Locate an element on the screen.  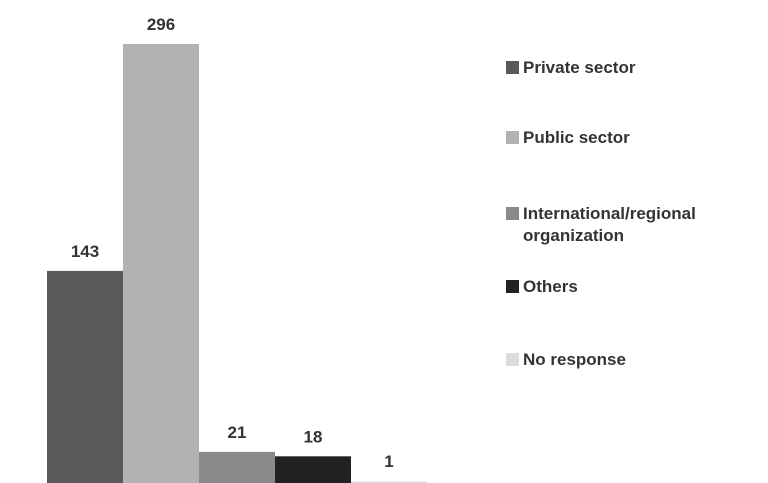
legend-label-private-sector: Private sector is located at coordinates (579, 67).